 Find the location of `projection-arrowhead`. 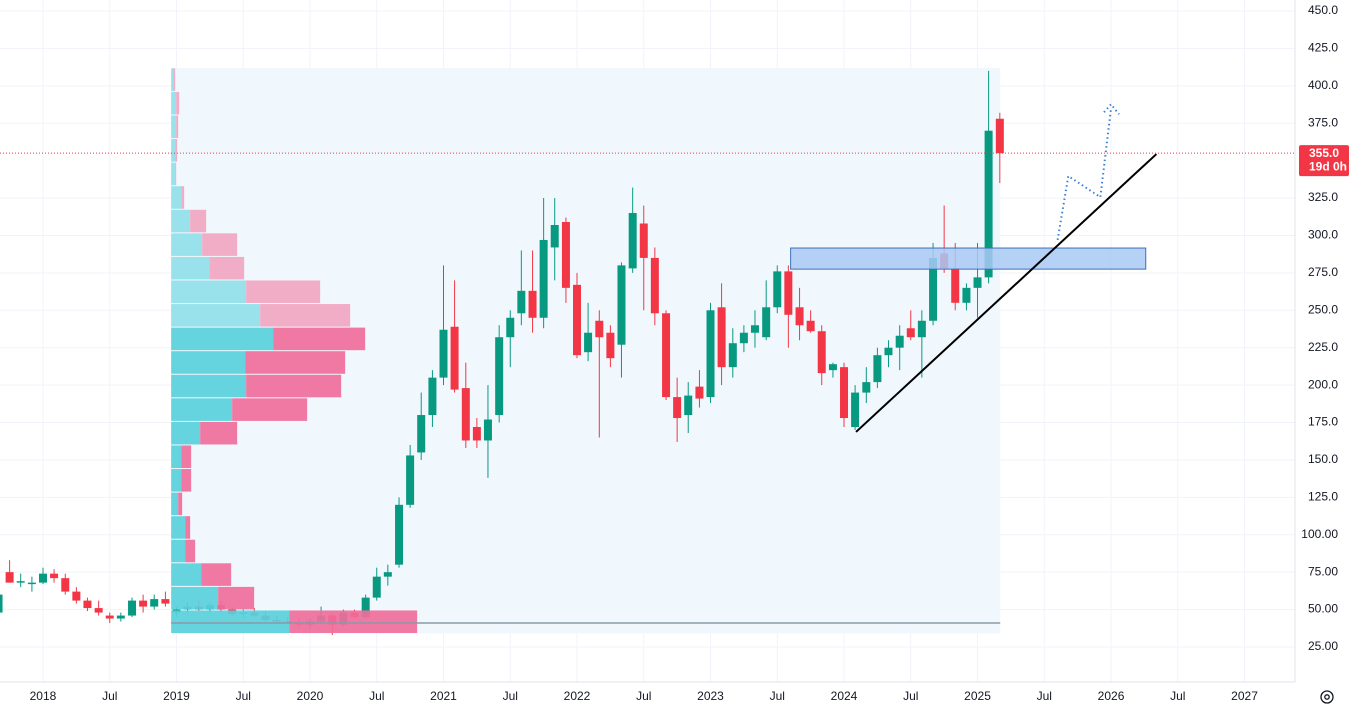

projection-arrowhead is located at coordinates (1111, 108).